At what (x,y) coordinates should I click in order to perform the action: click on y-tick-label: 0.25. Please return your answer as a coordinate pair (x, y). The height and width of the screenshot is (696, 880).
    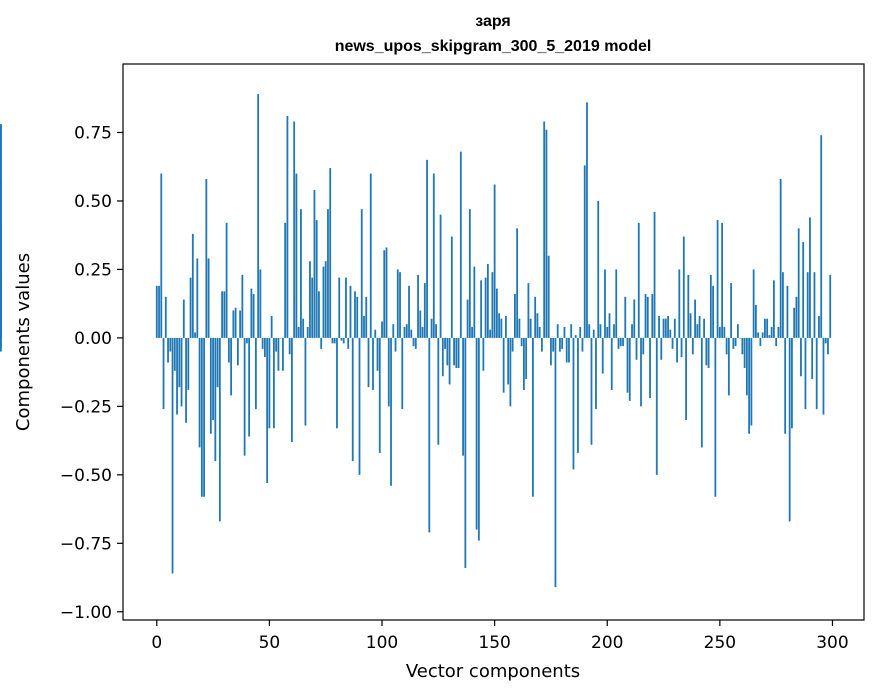
    Looking at the image, I should click on (93, 270).